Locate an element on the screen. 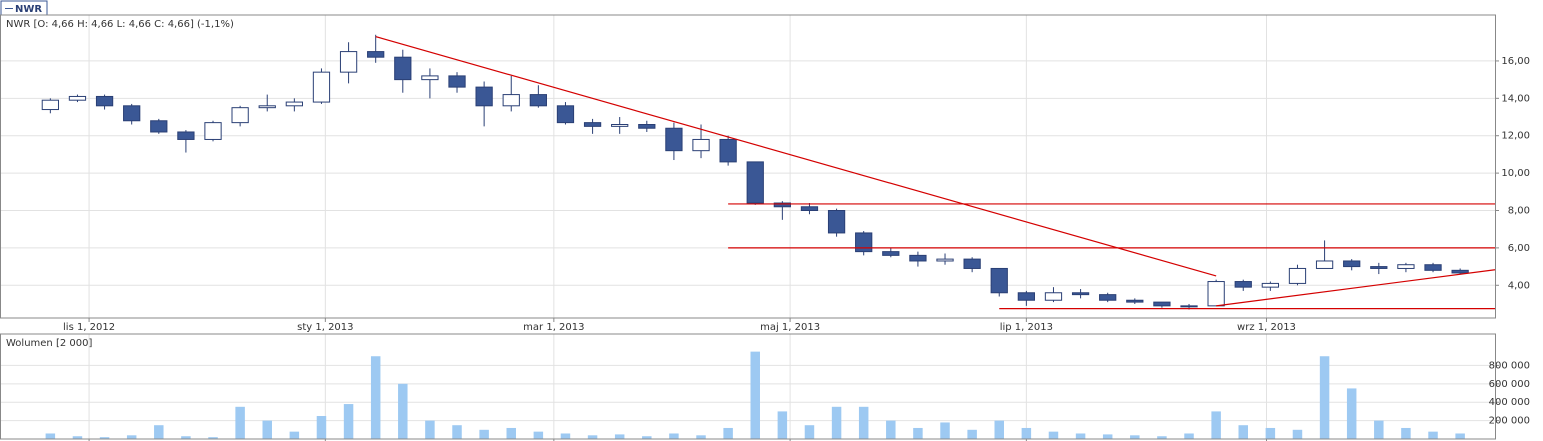 The width and height of the screenshot is (1543, 441). x-tick-label: lis 1, 2012 is located at coordinates (89, 327).